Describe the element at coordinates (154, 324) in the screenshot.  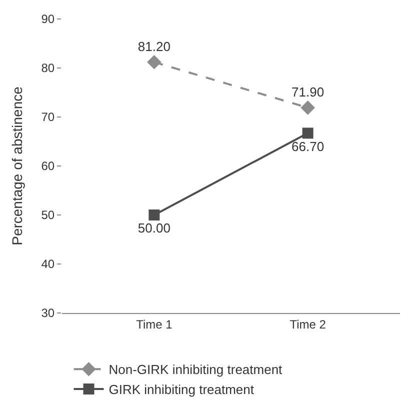
I see `x-tick-label: Time 1` at that location.